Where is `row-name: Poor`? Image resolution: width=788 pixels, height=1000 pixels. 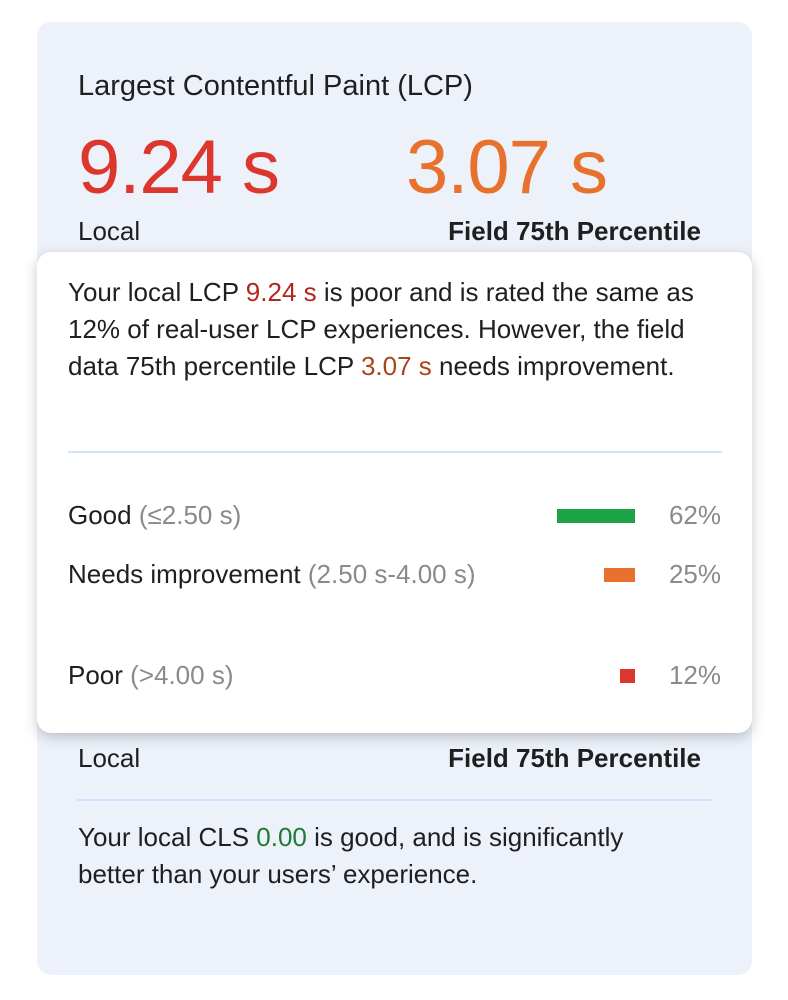 row-name: Poor is located at coordinates (95, 675).